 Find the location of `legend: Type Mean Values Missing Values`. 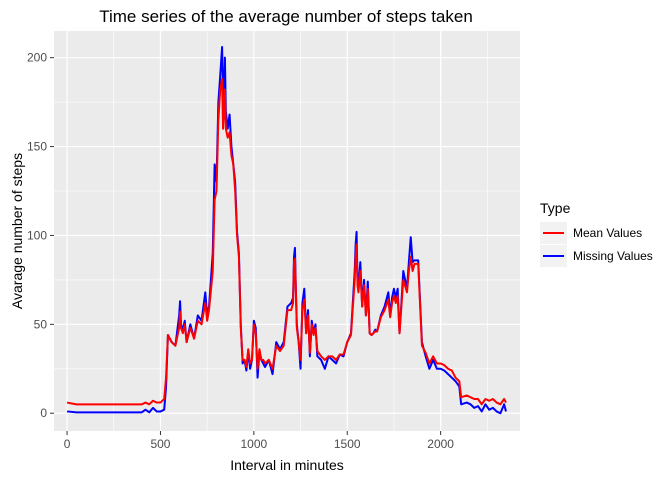

legend: Type Mean Values Missing Values is located at coordinates (596, 233).